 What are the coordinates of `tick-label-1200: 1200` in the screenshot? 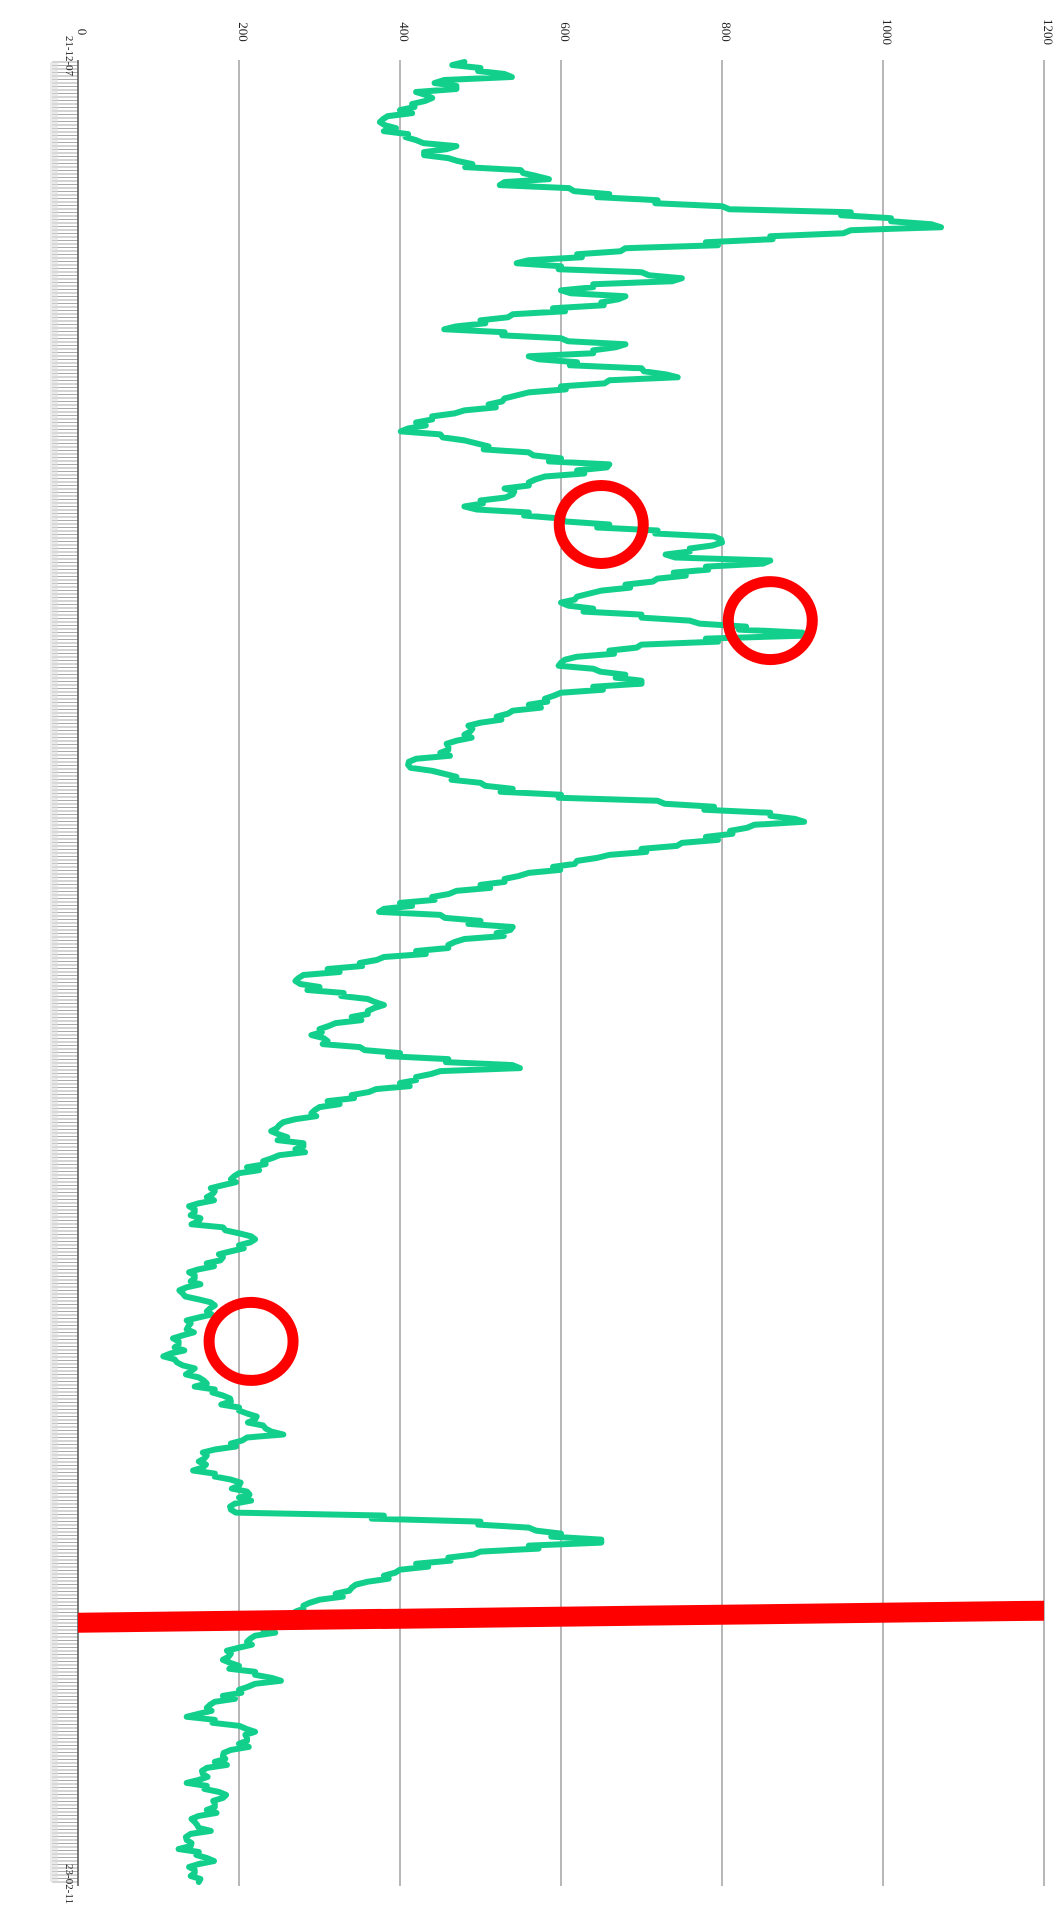 It's located at (1048, 32).